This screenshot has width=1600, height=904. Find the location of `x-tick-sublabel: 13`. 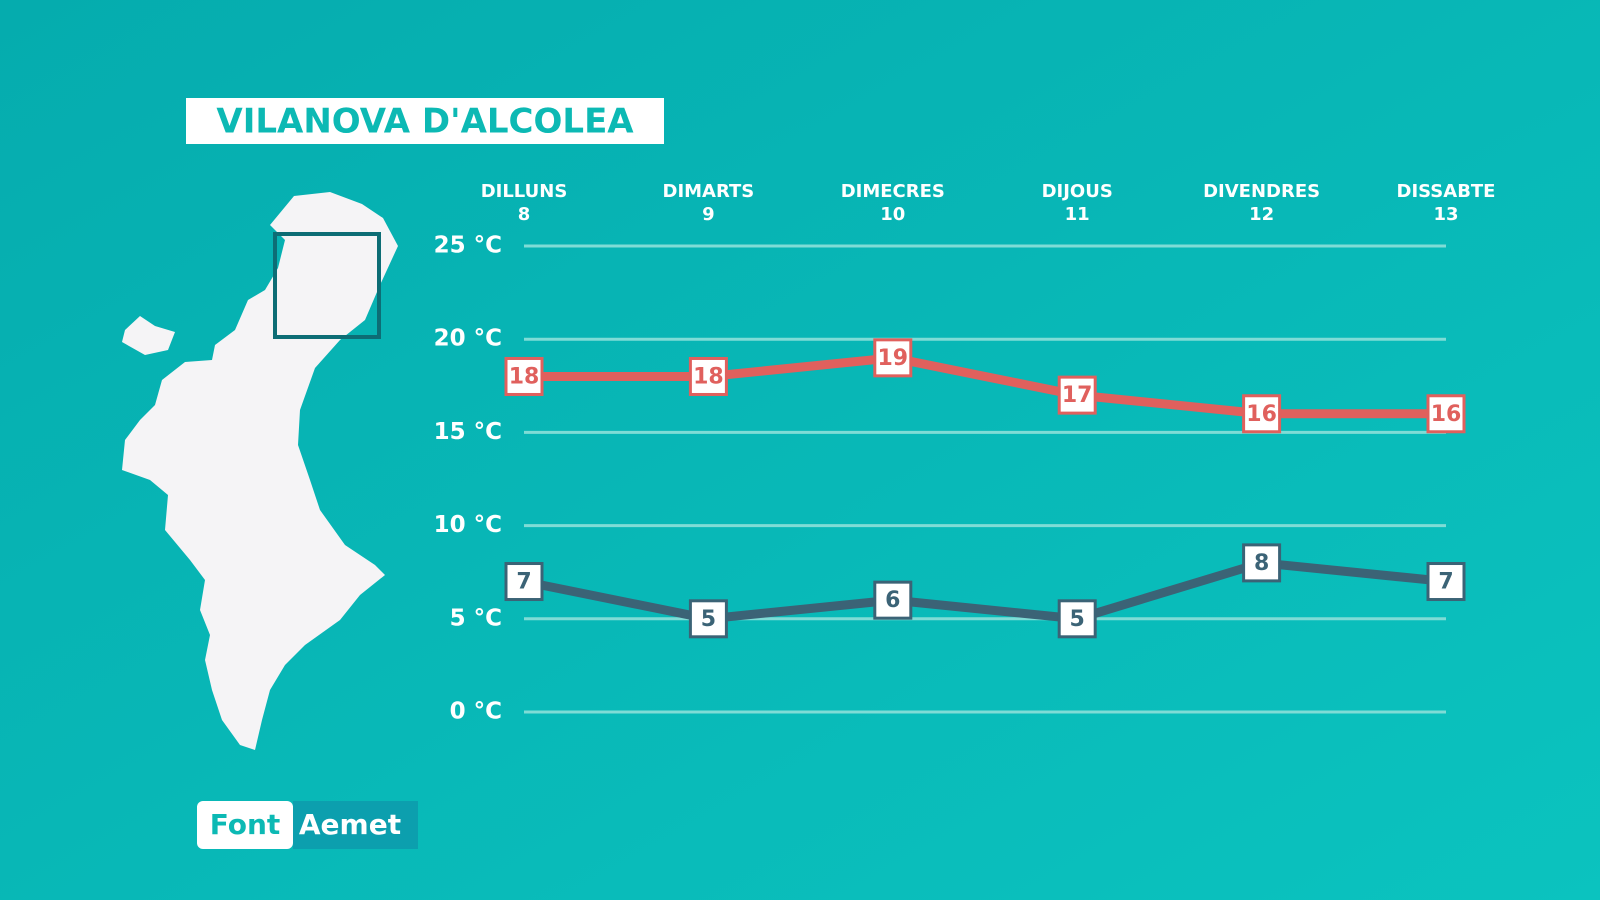

x-tick-sublabel: 13 is located at coordinates (1445, 214).